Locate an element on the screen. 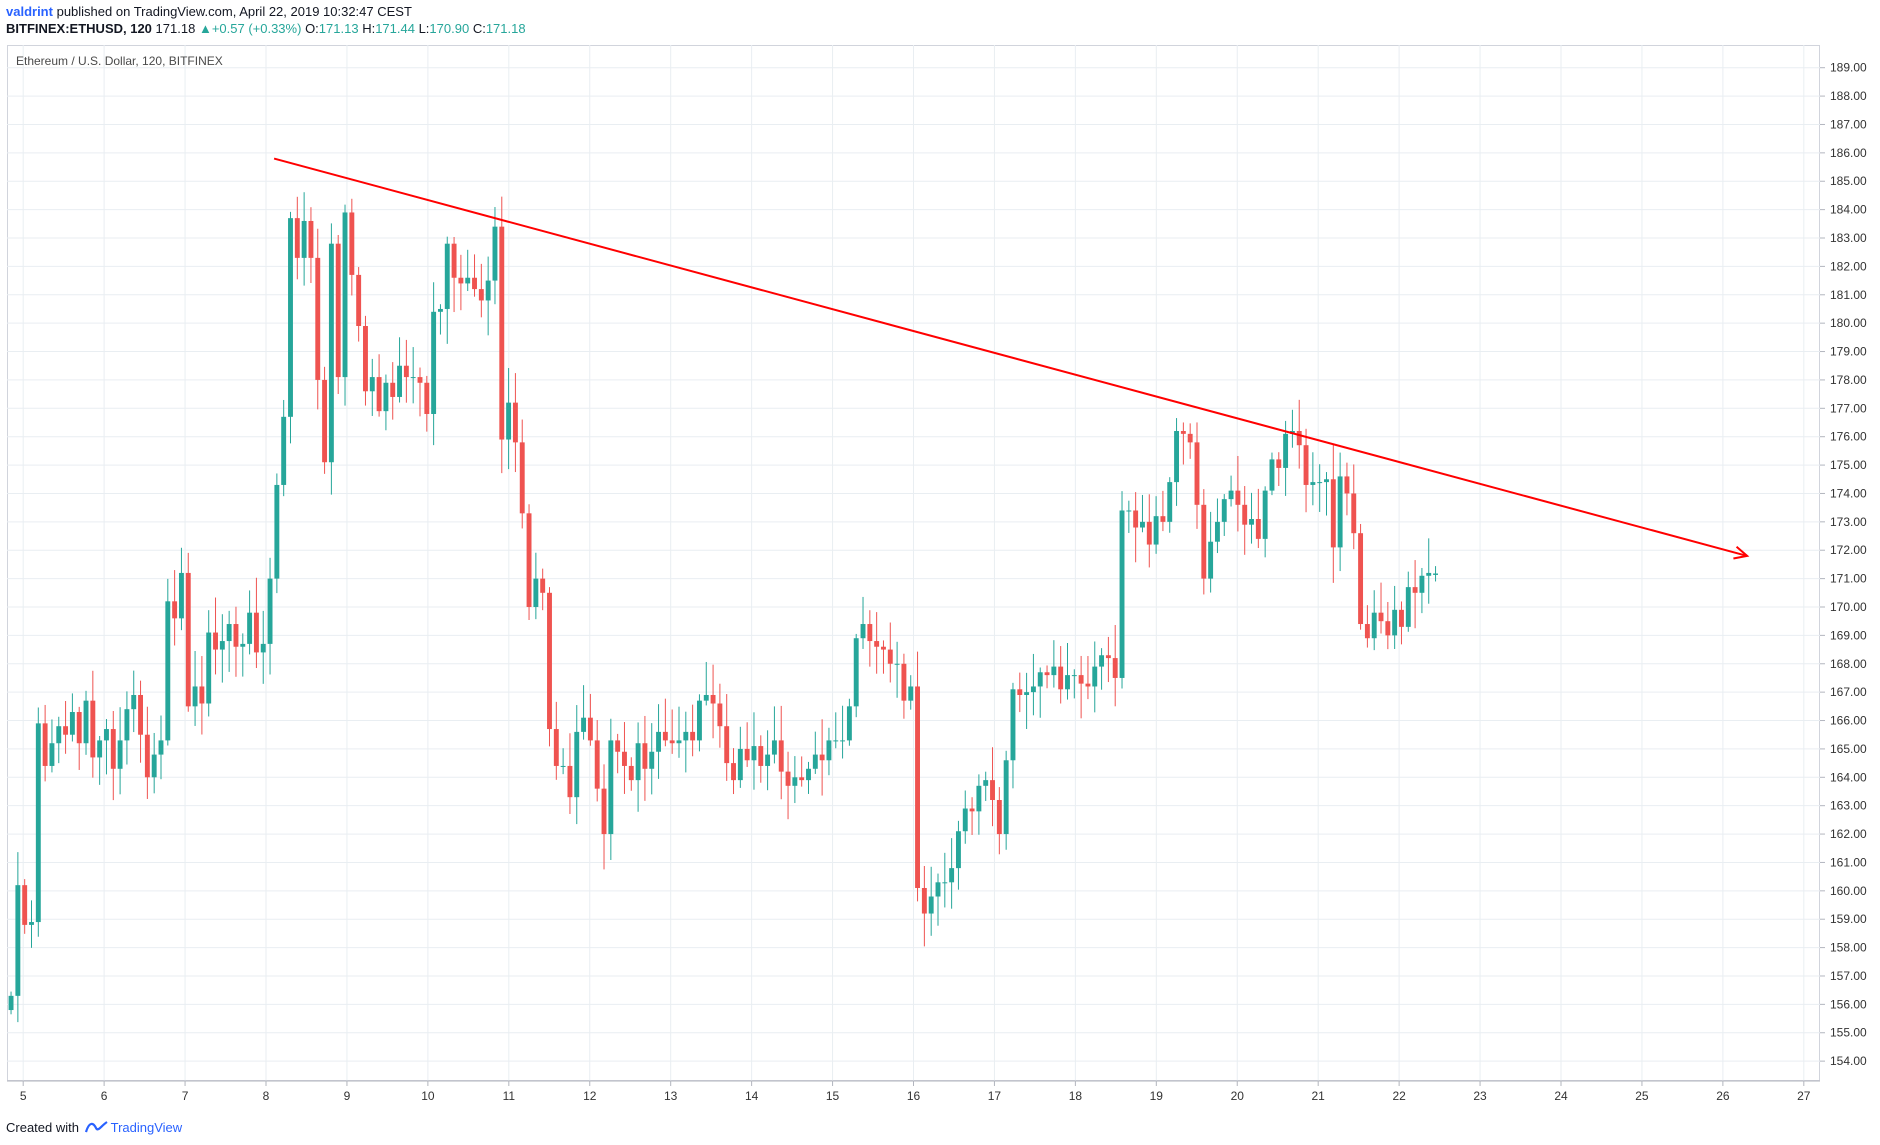 The width and height of the screenshot is (1880, 1145). open-value: 171.13 is located at coordinates (338, 28).